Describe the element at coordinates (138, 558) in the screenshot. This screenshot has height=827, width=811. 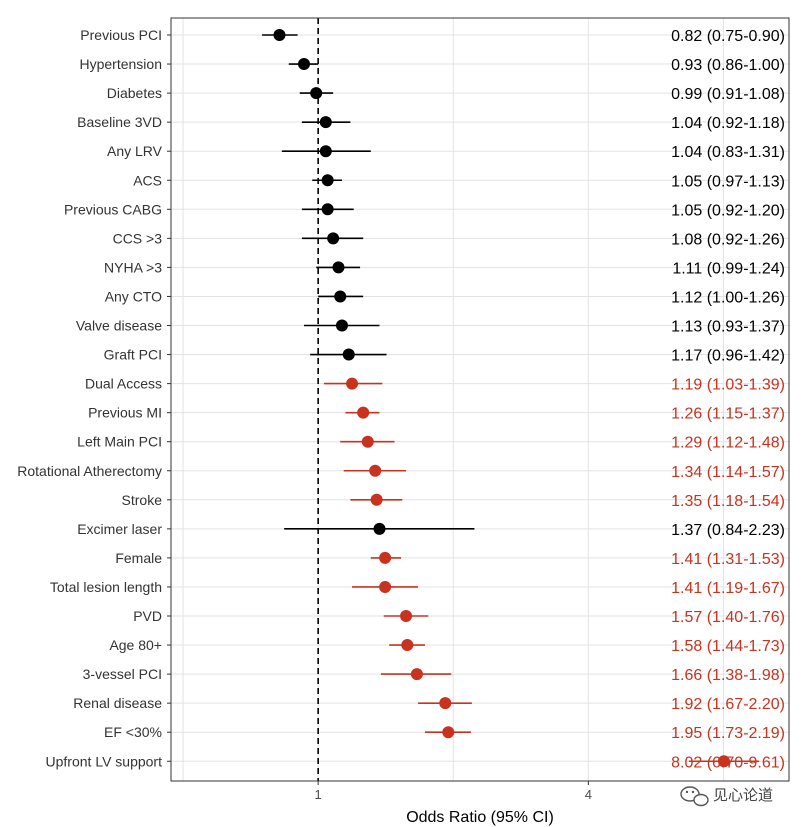
I see `category-label: Female` at that location.